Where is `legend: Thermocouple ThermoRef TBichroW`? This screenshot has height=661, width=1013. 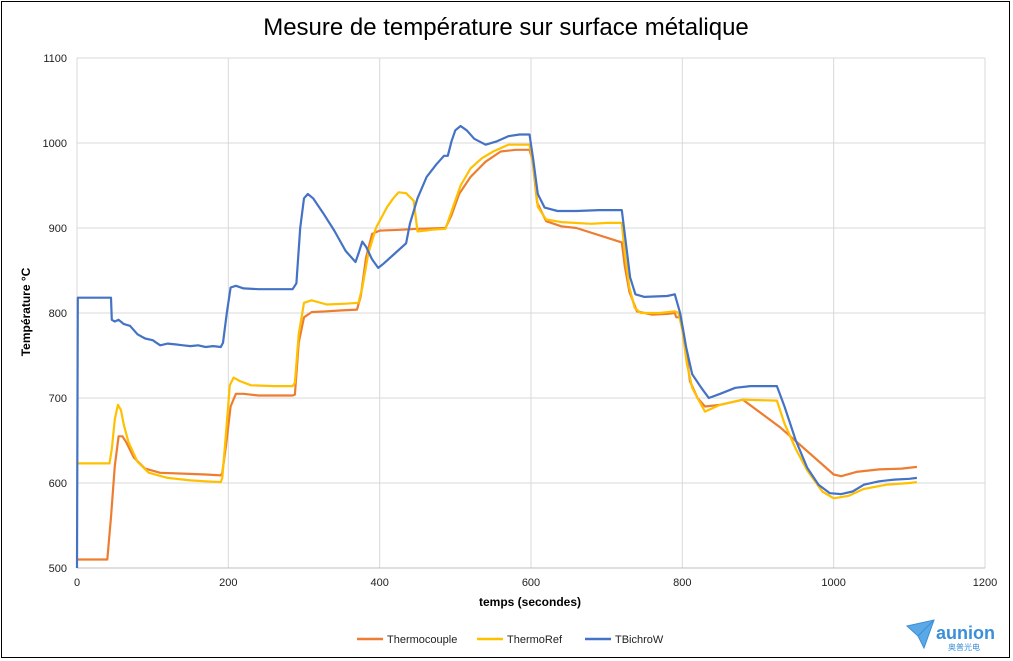 legend: Thermocouple ThermoRef TBichroW is located at coordinates (510, 640).